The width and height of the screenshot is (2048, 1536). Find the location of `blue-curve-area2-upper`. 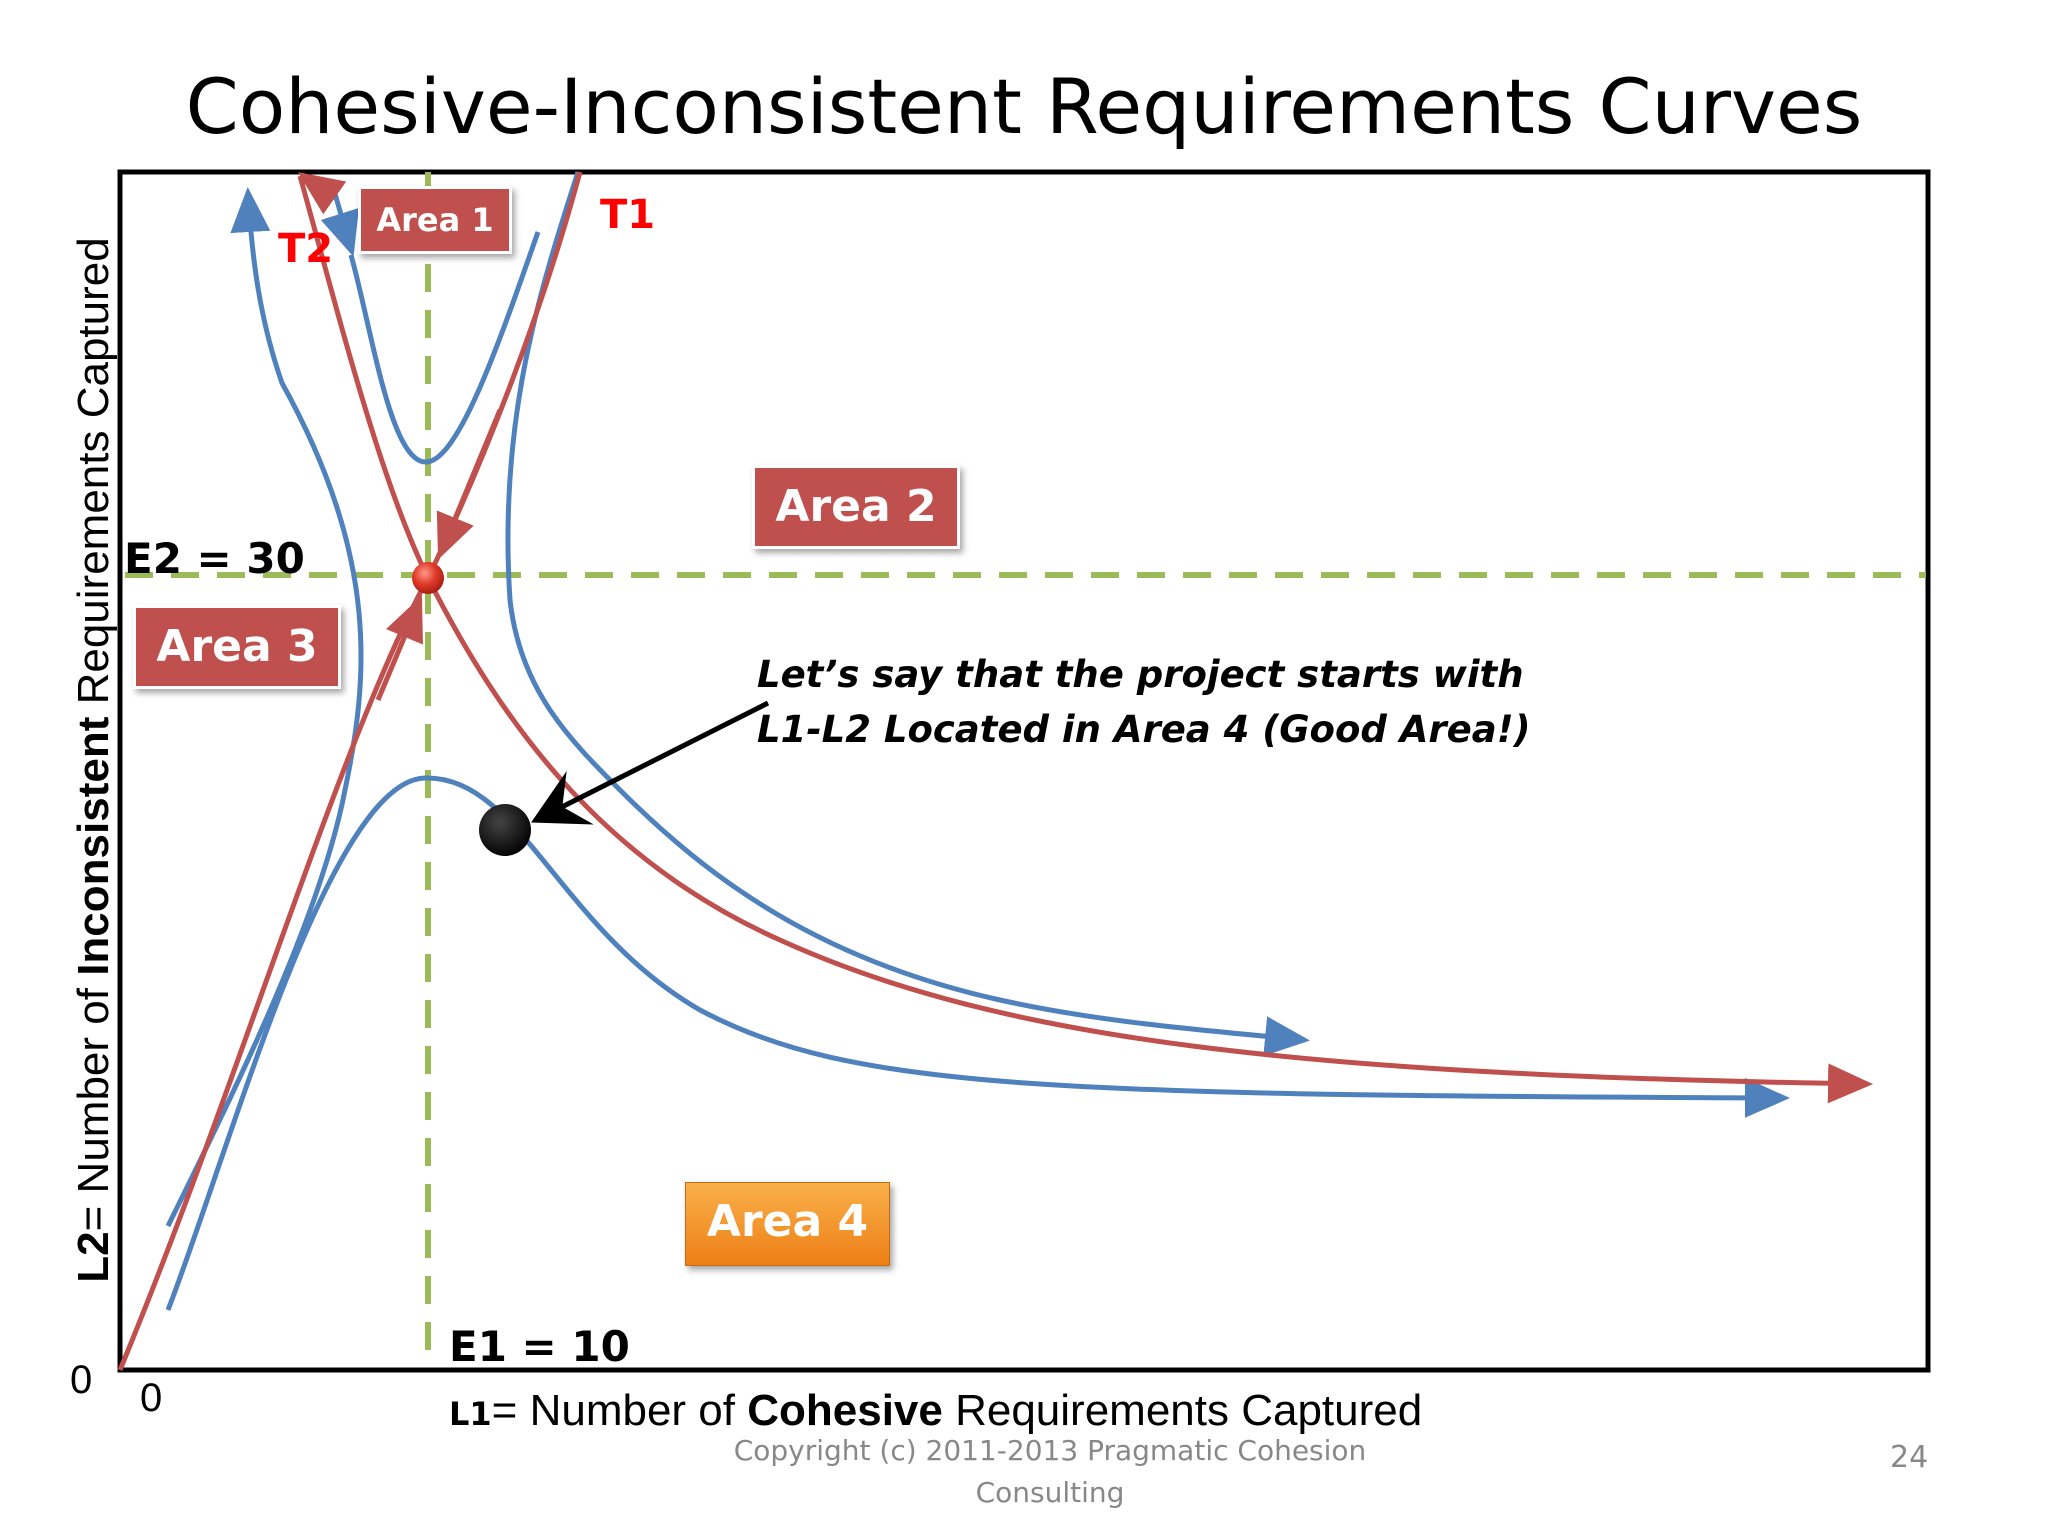

blue-curve-area2-upper is located at coordinates (339, 220).